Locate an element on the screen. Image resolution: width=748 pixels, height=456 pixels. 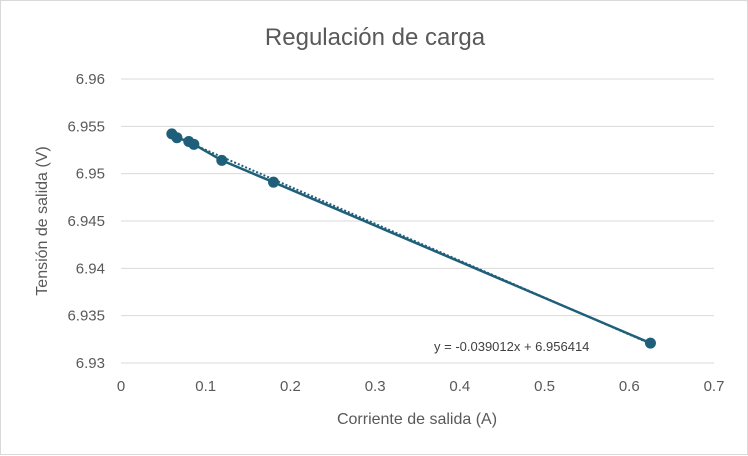
y-tick-label: 6.935 is located at coordinates (86, 316).